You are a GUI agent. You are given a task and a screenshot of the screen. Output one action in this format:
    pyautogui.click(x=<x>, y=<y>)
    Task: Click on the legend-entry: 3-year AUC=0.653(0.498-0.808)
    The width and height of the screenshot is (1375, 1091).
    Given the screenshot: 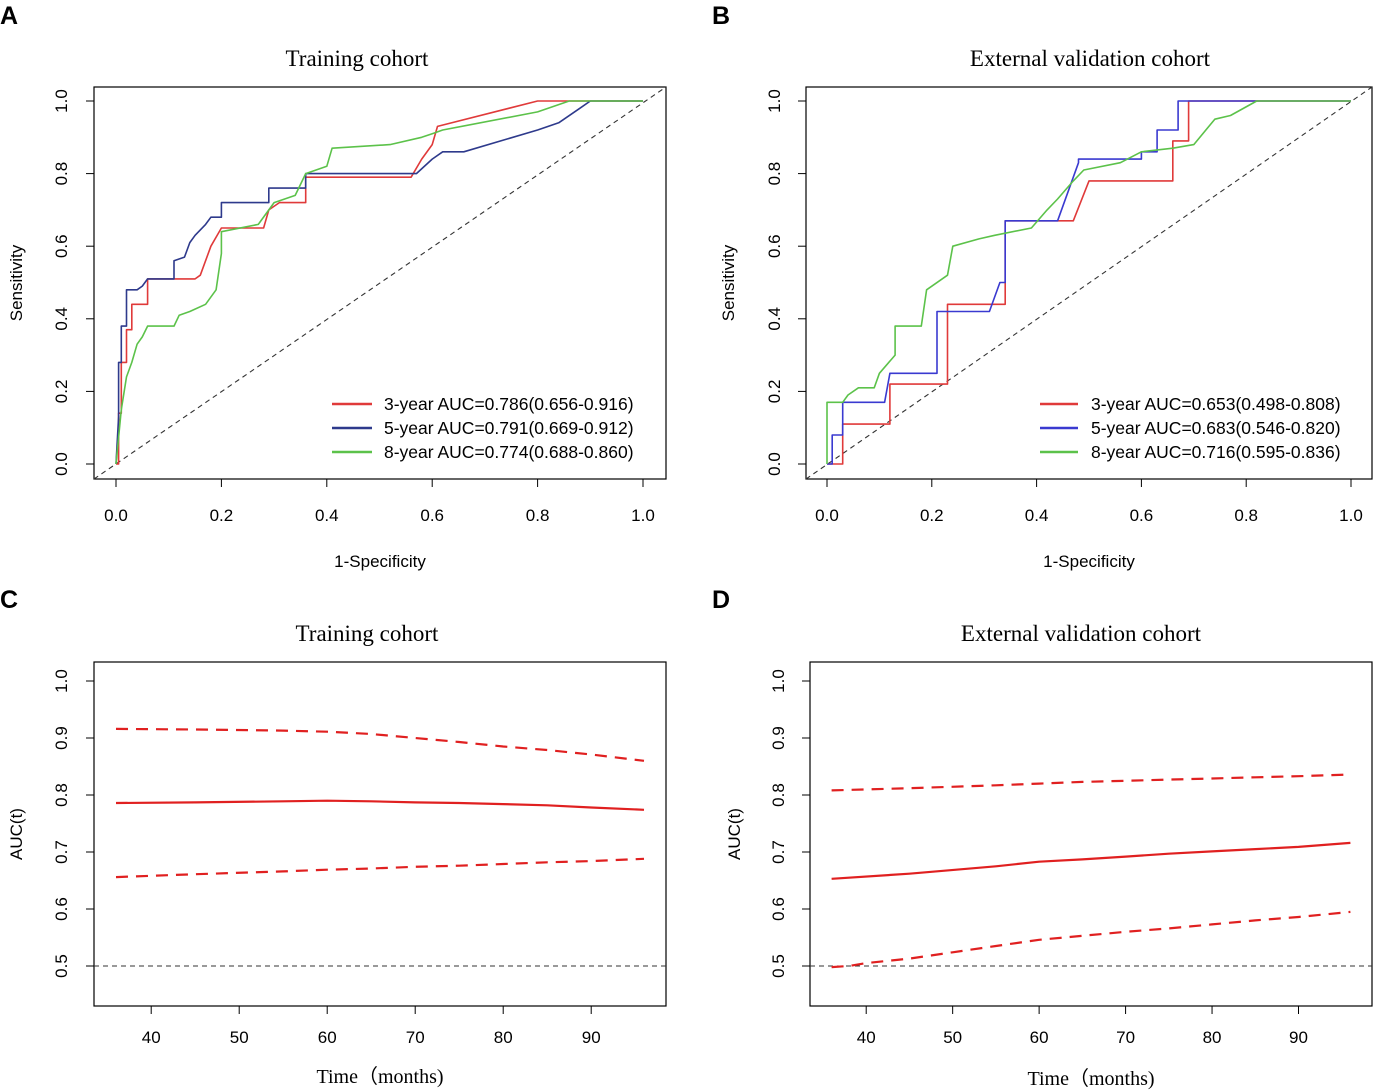 What is the action you would take?
    pyautogui.click(x=1216, y=404)
    